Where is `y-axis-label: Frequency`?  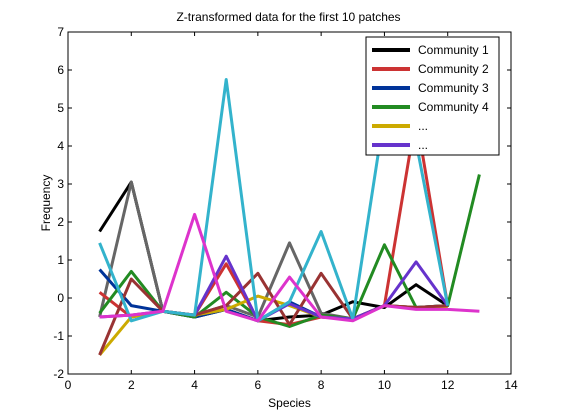
y-axis-label: Frequency is located at coordinates (46, 203).